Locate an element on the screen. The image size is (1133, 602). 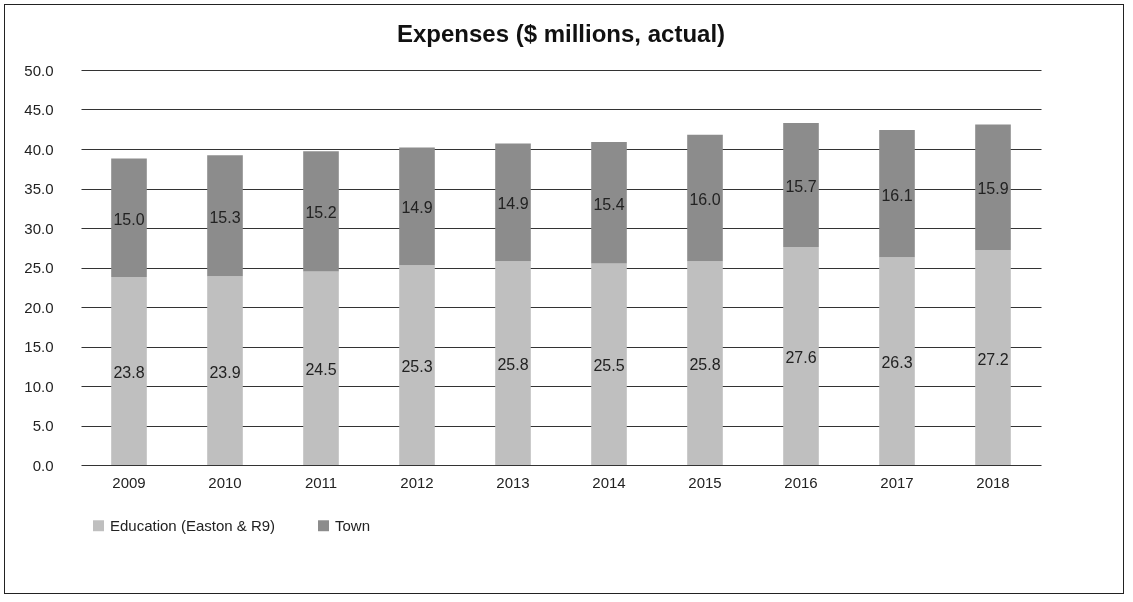
y-tick-label: 20.0 is located at coordinates (39, 307).